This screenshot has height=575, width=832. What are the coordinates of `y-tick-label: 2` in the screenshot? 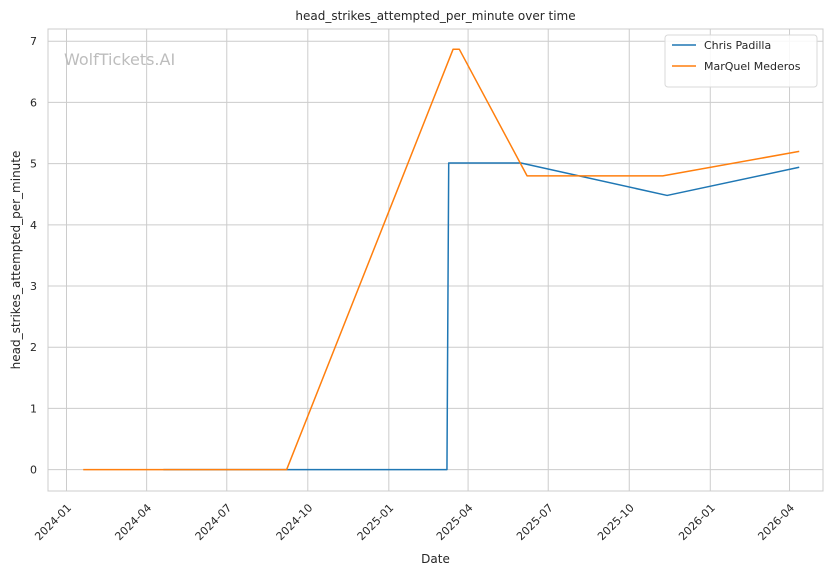 It's located at (33, 347).